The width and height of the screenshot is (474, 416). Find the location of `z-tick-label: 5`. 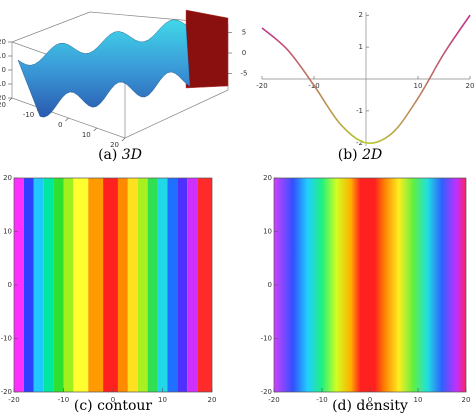

z-tick-label: 5 is located at coordinates (244, 32).